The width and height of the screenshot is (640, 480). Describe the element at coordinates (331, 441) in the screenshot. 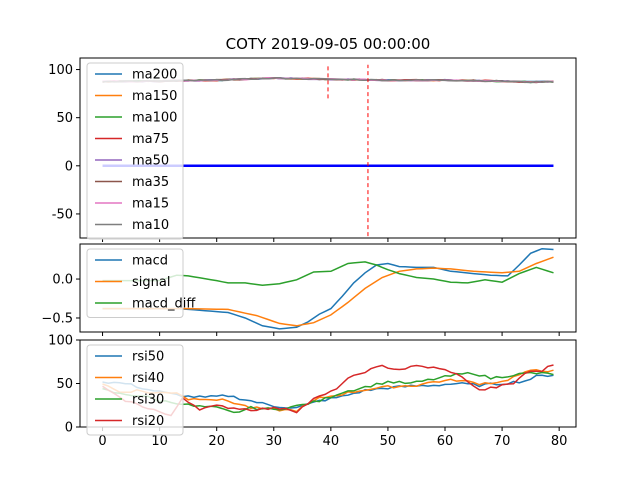

I see `x-tick-label: 40` at that location.